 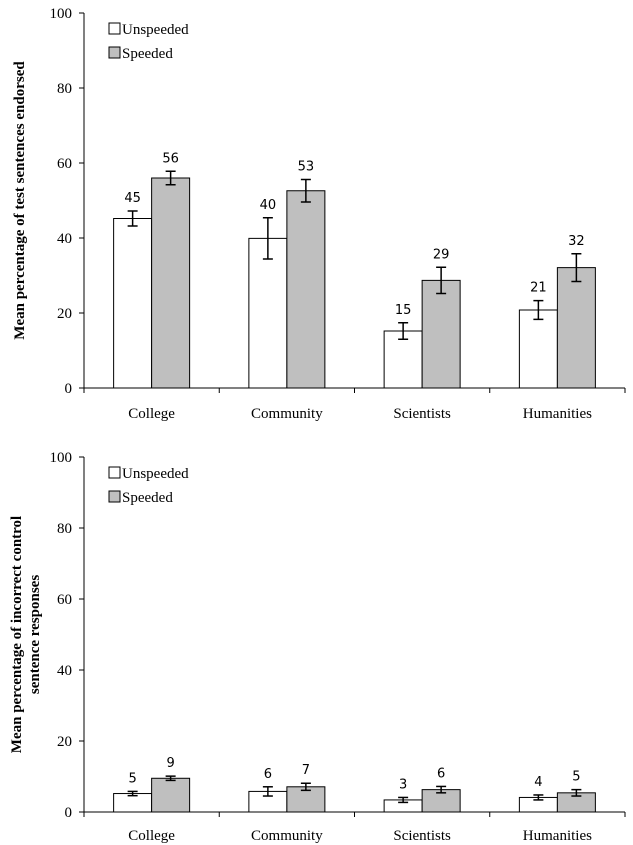 What do you see at coordinates (35, 634) in the screenshot?
I see `y-axis-title: sentence responses` at bounding box center [35, 634].